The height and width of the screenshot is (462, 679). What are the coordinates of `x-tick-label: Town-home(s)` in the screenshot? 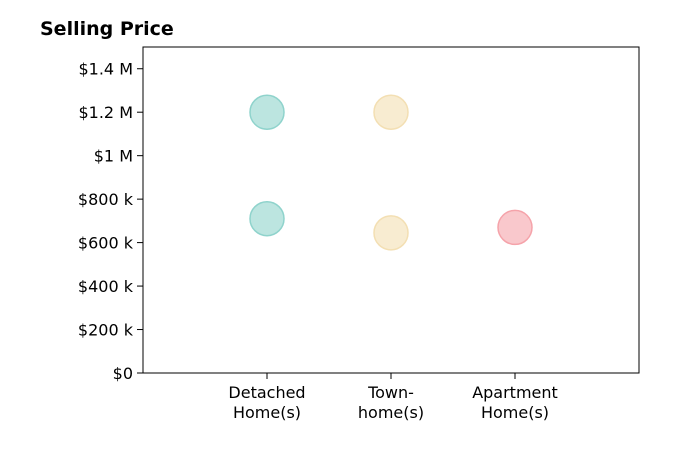 It's located at (391, 402).